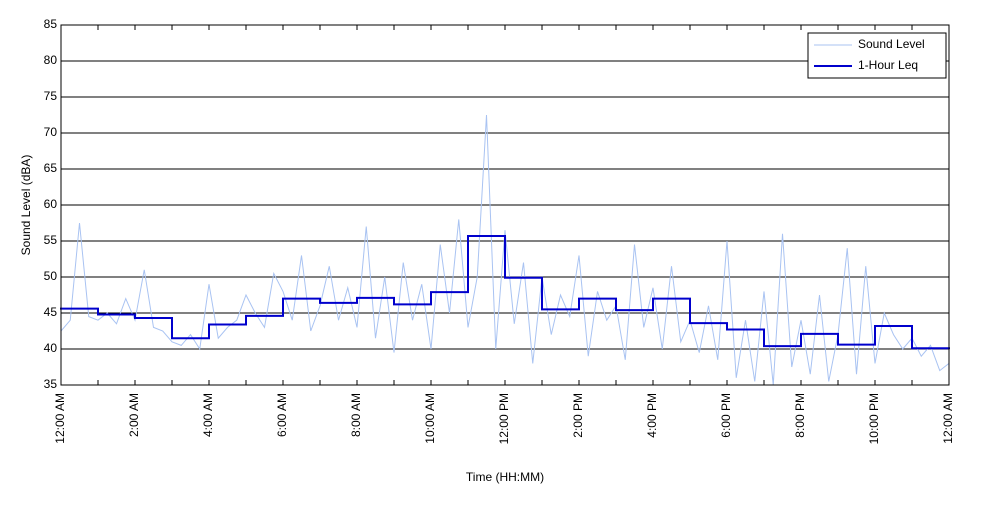  Describe the element at coordinates (504, 418) in the screenshot. I see `x-tick-label: 12:00 PM` at that location.